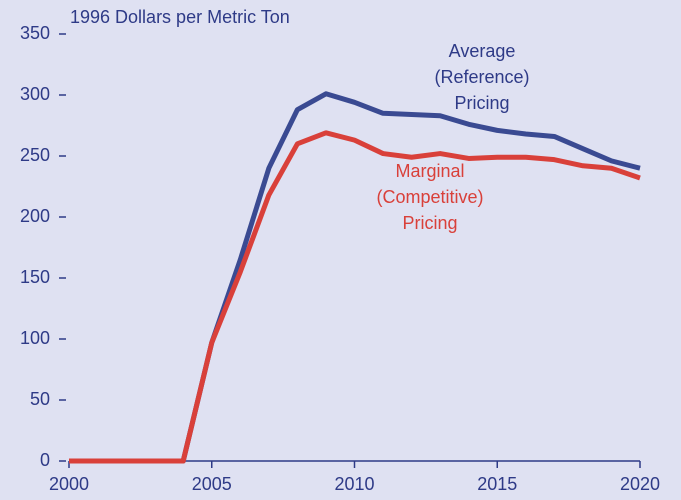  Describe the element at coordinates (45, 460) in the screenshot. I see `y-tick-label: 0` at that location.